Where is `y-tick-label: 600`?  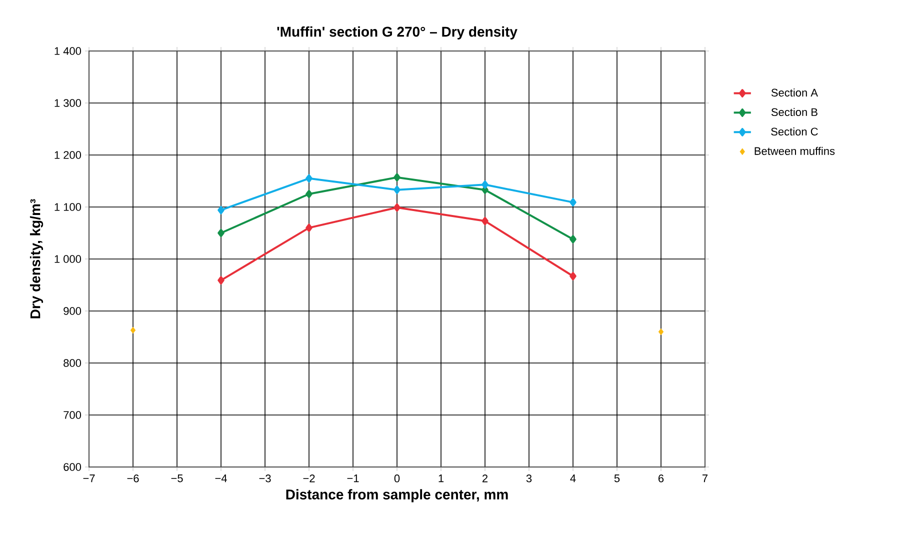
y-tick-label: 600 is located at coordinates (73, 467).